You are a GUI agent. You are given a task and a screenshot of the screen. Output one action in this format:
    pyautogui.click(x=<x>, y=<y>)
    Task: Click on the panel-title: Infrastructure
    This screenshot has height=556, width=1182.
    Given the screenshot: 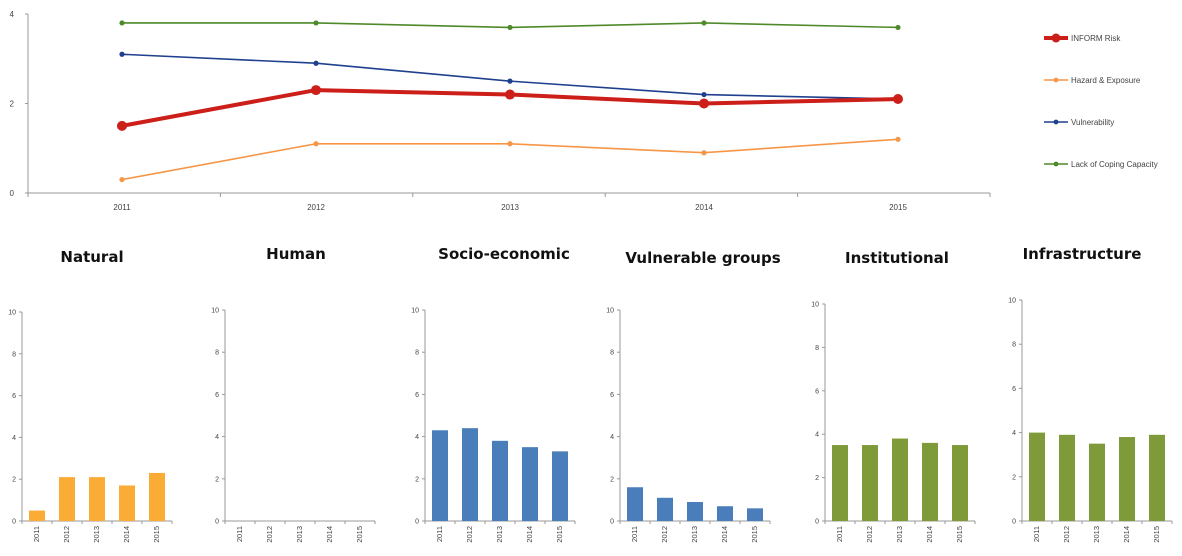 What is the action you would take?
    pyautogui.click(x=1082, y=254)
    